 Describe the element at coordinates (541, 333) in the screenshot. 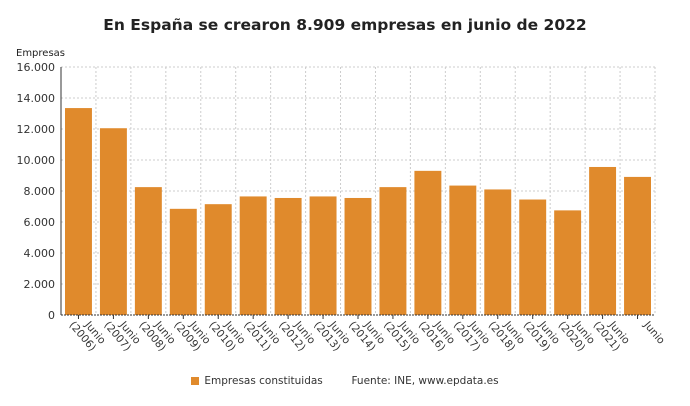

I see `x-tick-label: Junio(2019)` at that location.